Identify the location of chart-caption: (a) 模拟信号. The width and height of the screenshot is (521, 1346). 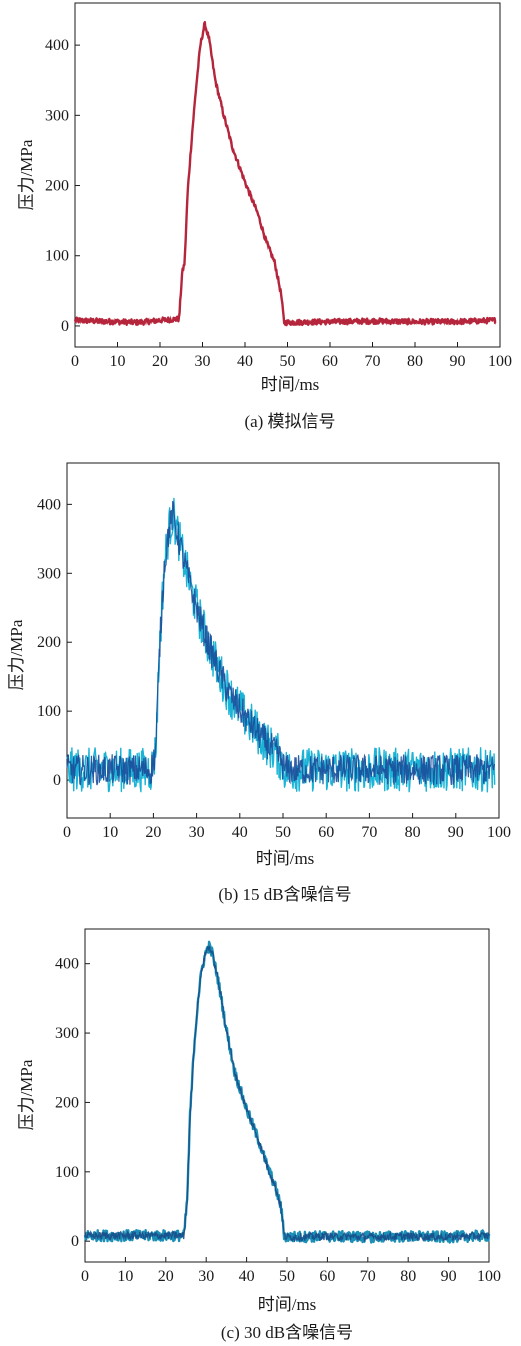
(289, 421).